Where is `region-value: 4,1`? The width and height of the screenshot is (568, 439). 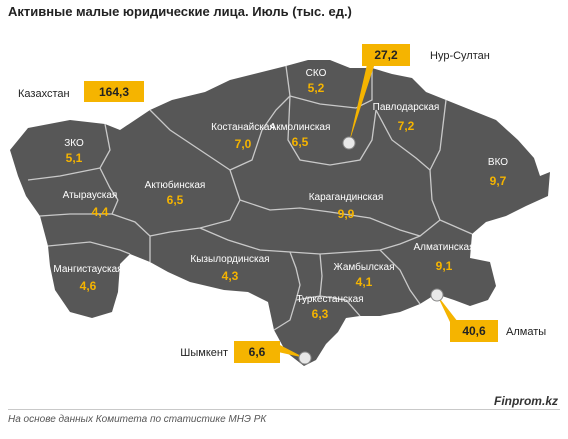 region-value: 4,1 is located at coordinates (364, 282).